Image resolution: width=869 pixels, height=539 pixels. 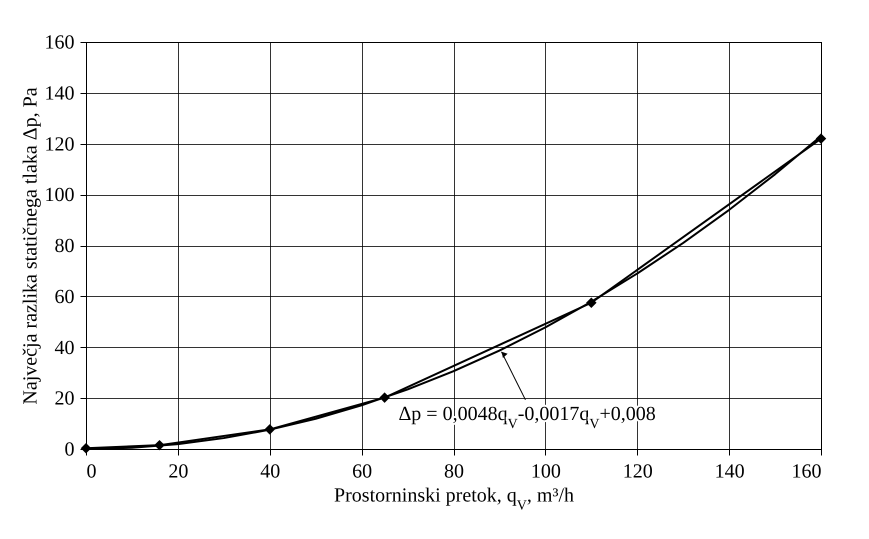 I want to click on y-tick-label: 120, so click(x=59, y=144).